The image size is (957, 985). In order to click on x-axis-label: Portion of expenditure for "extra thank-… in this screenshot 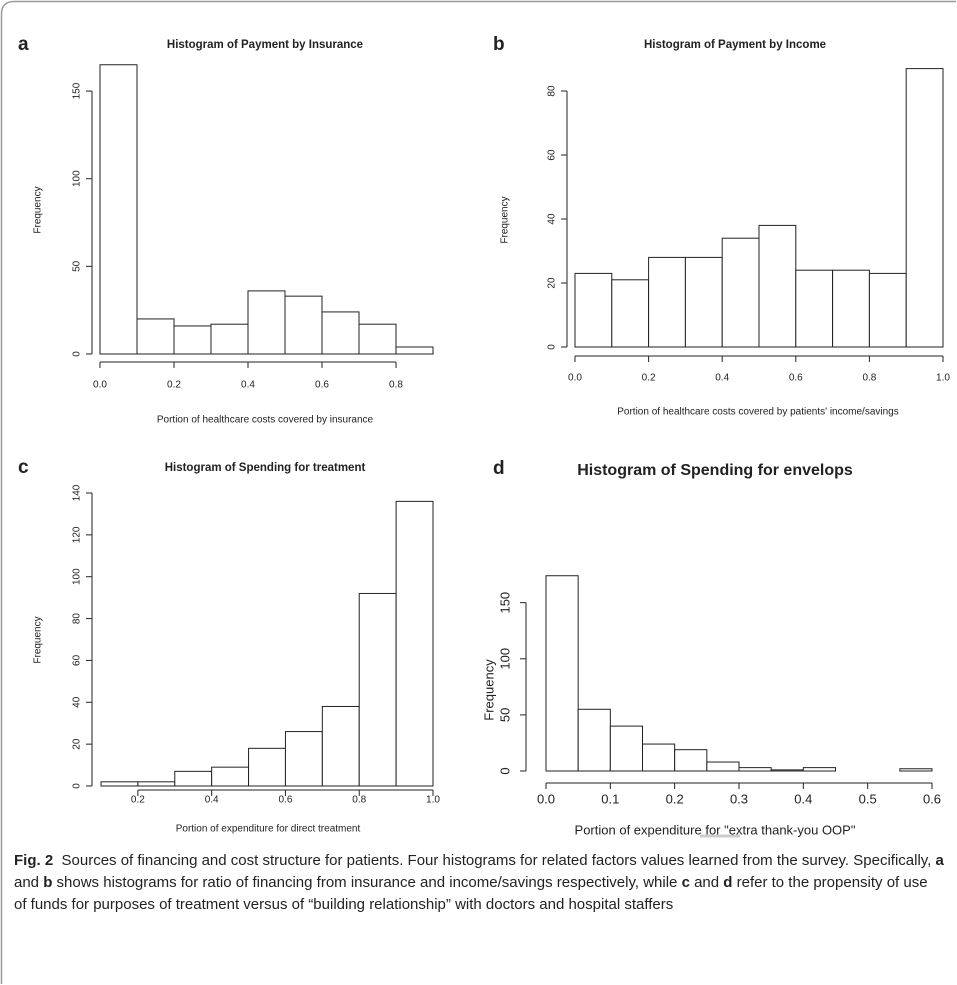, I will do `click(715, 829)`.